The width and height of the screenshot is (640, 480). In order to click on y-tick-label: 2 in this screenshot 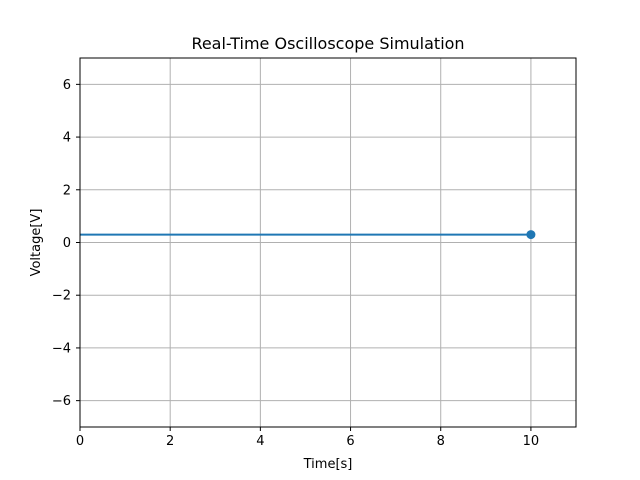, I will do `click(67, 190)`.